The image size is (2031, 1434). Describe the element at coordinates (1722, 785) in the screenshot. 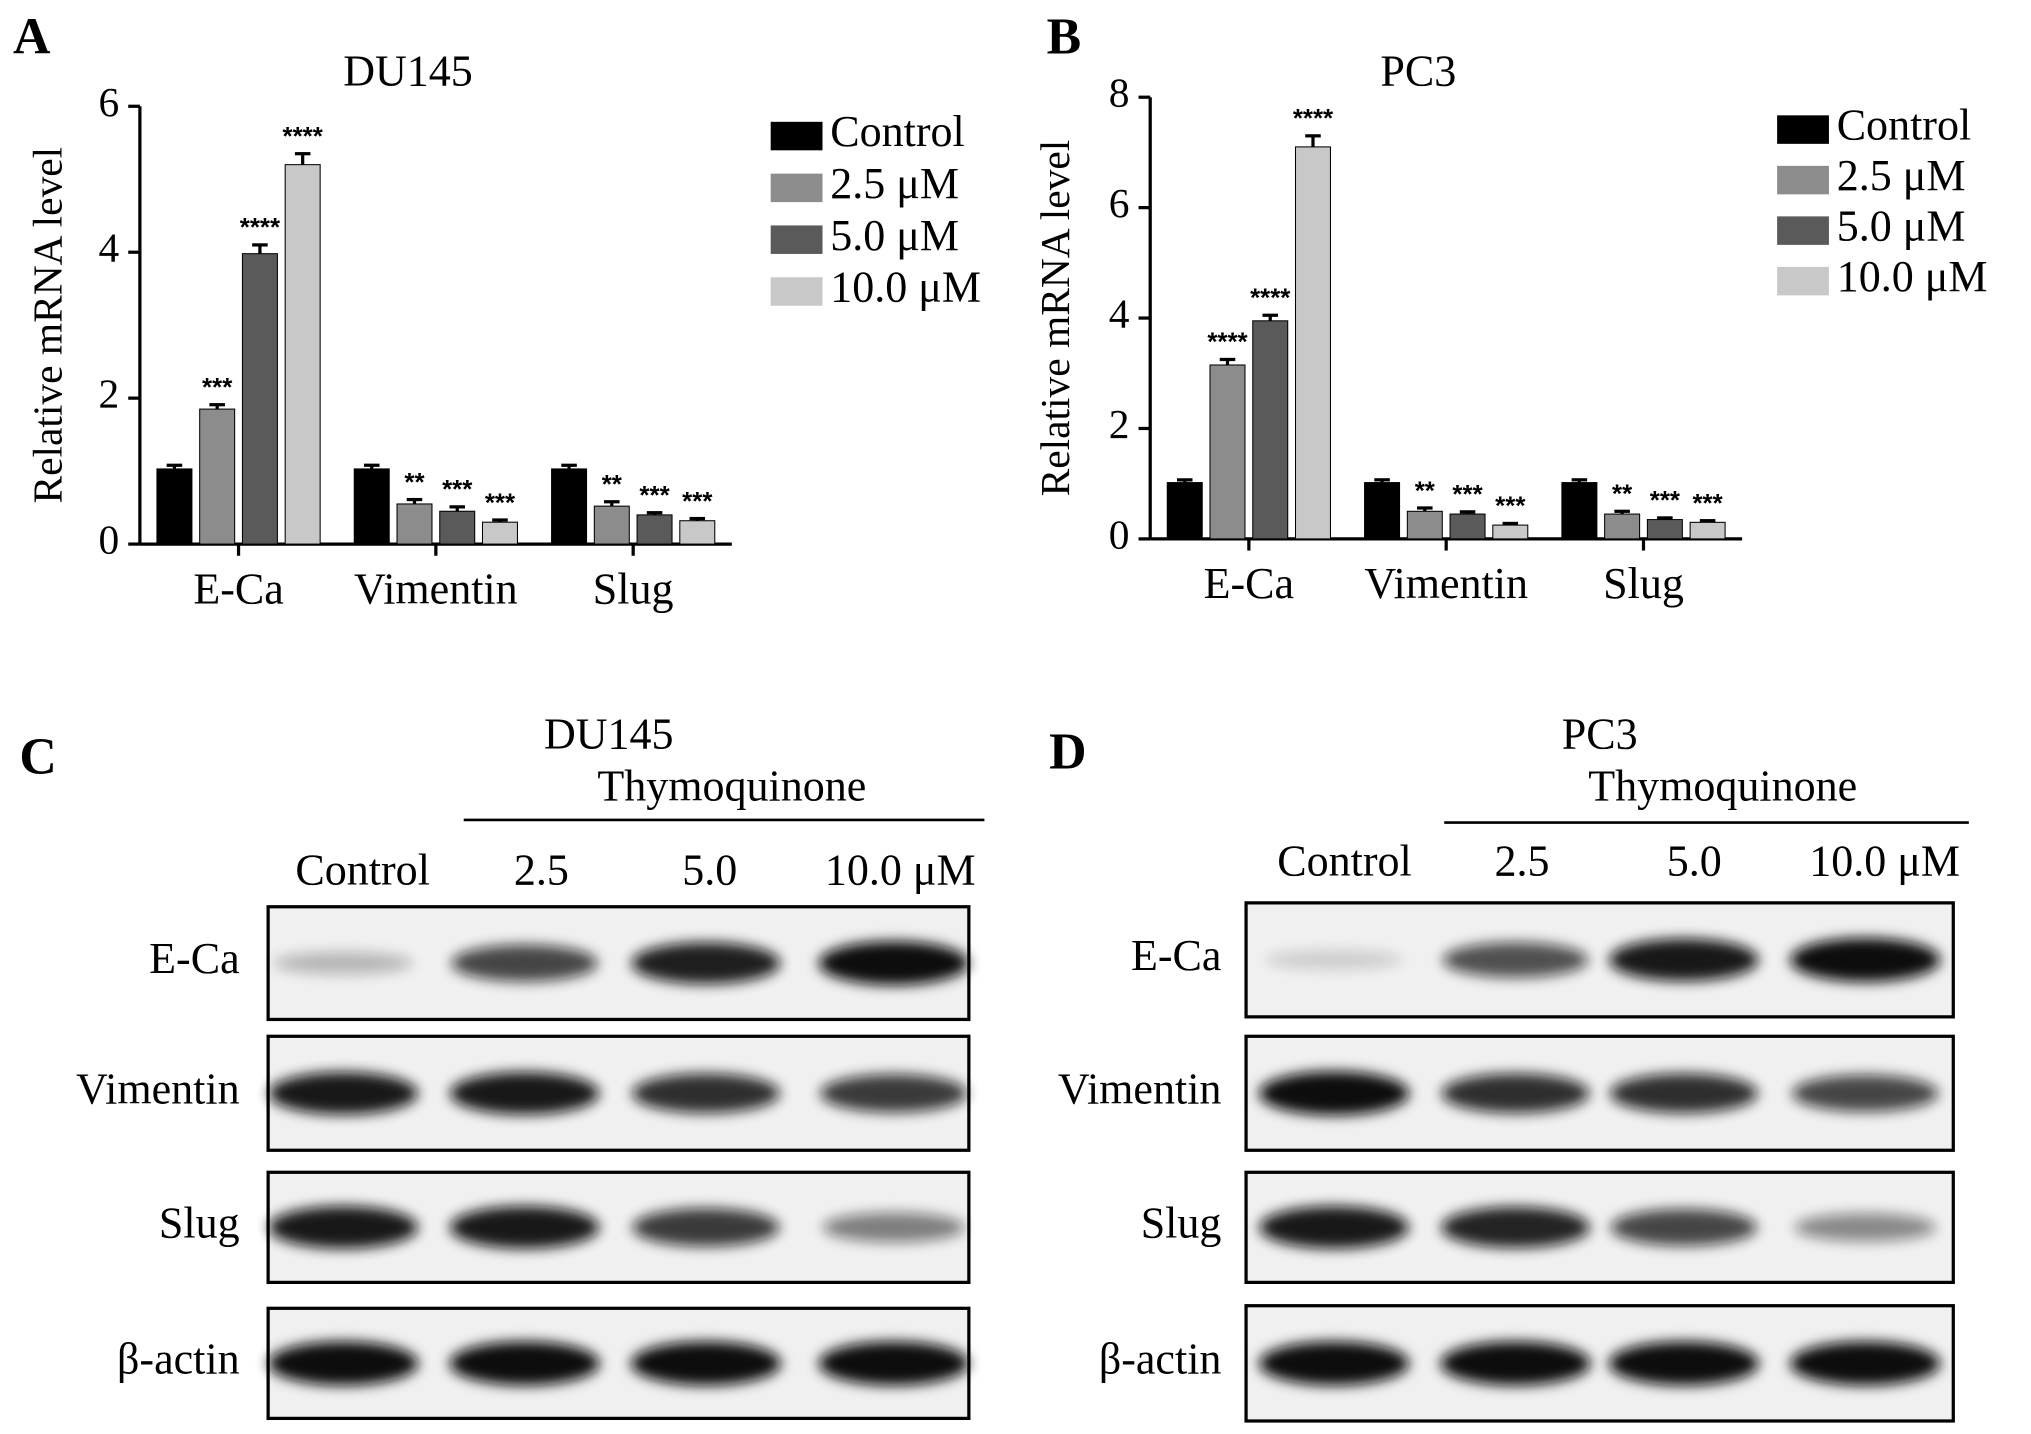

I see `treatment-label: Thymoquinone` at that location.